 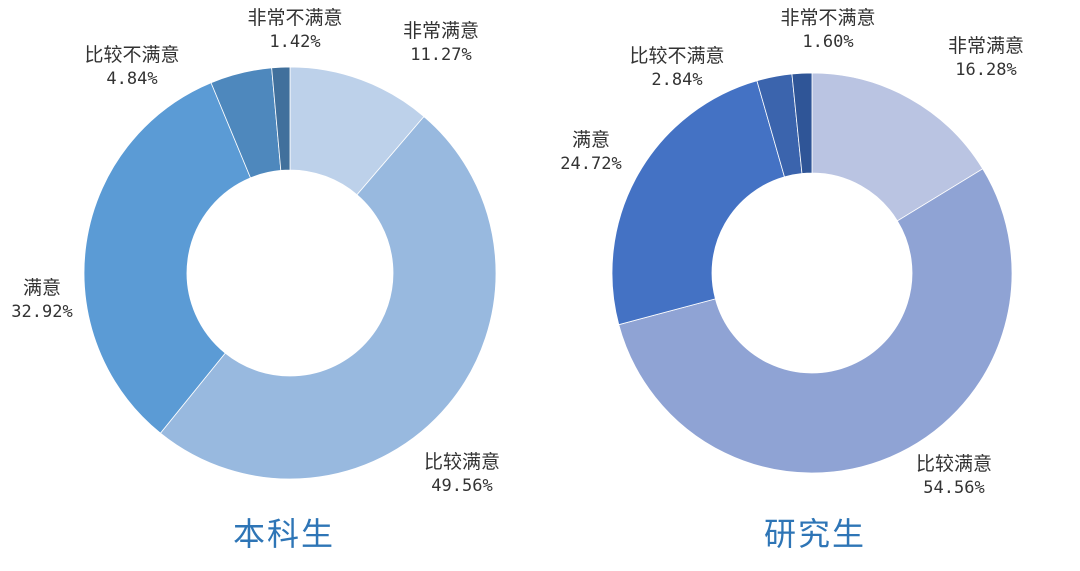 I want to click on label-left-fairly-satisfied: 比较满意 49.56%, so click(x=462, y=474).